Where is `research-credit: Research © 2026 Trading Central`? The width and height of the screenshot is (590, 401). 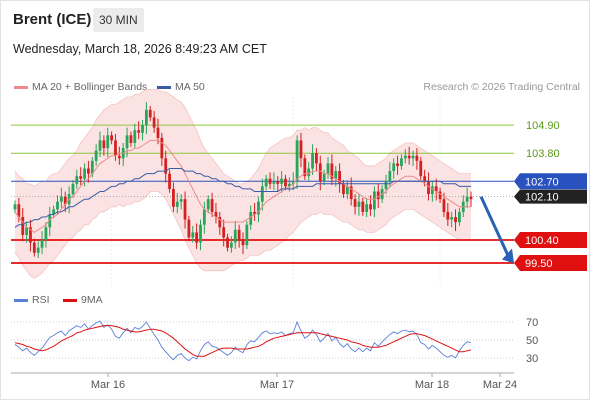 research-credit: Research © 2026 Trading Central is located at coordinates (501, 87).